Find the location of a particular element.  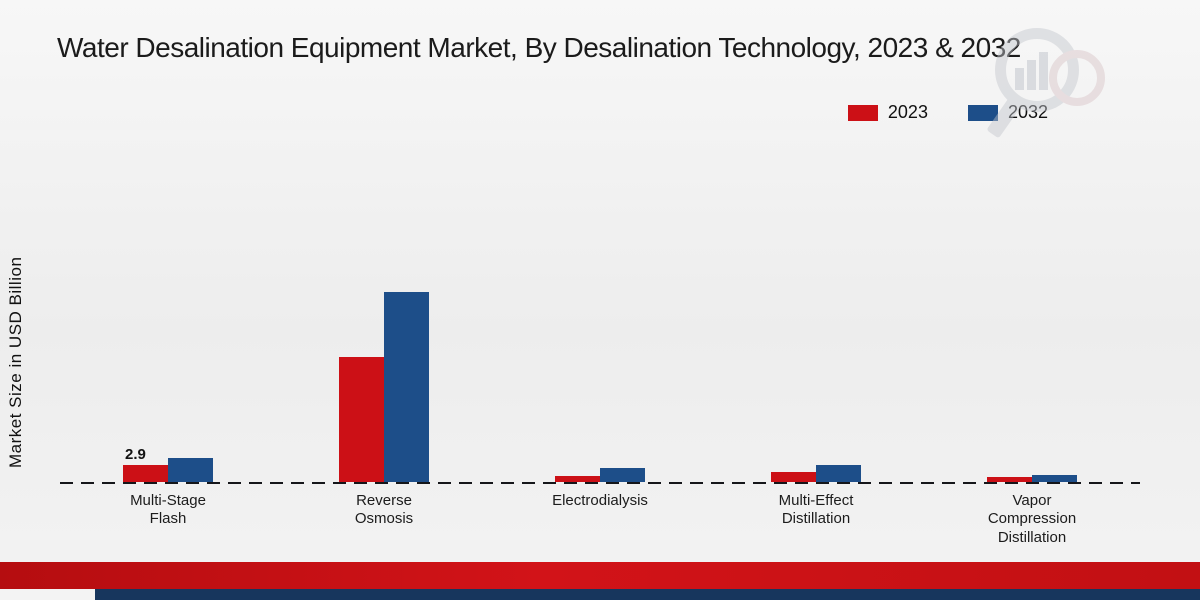

y-axis-label: Market Size in USD Billion is located at coordinates (15, 362).